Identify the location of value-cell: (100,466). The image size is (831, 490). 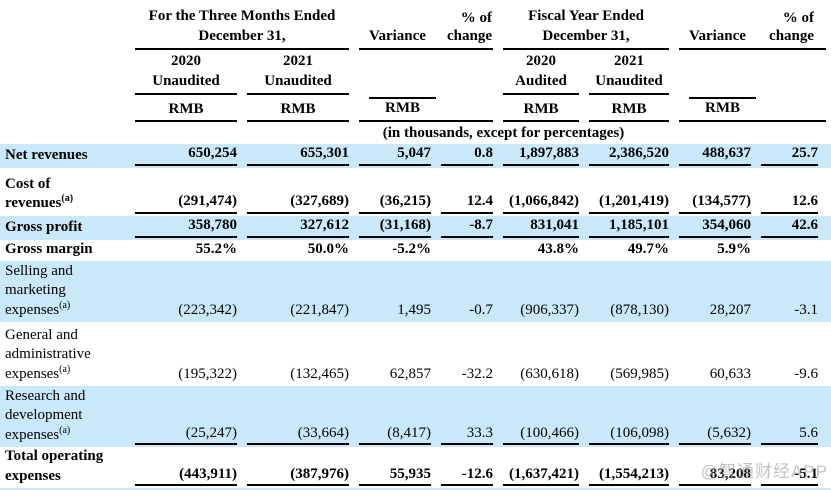
(541, 417).